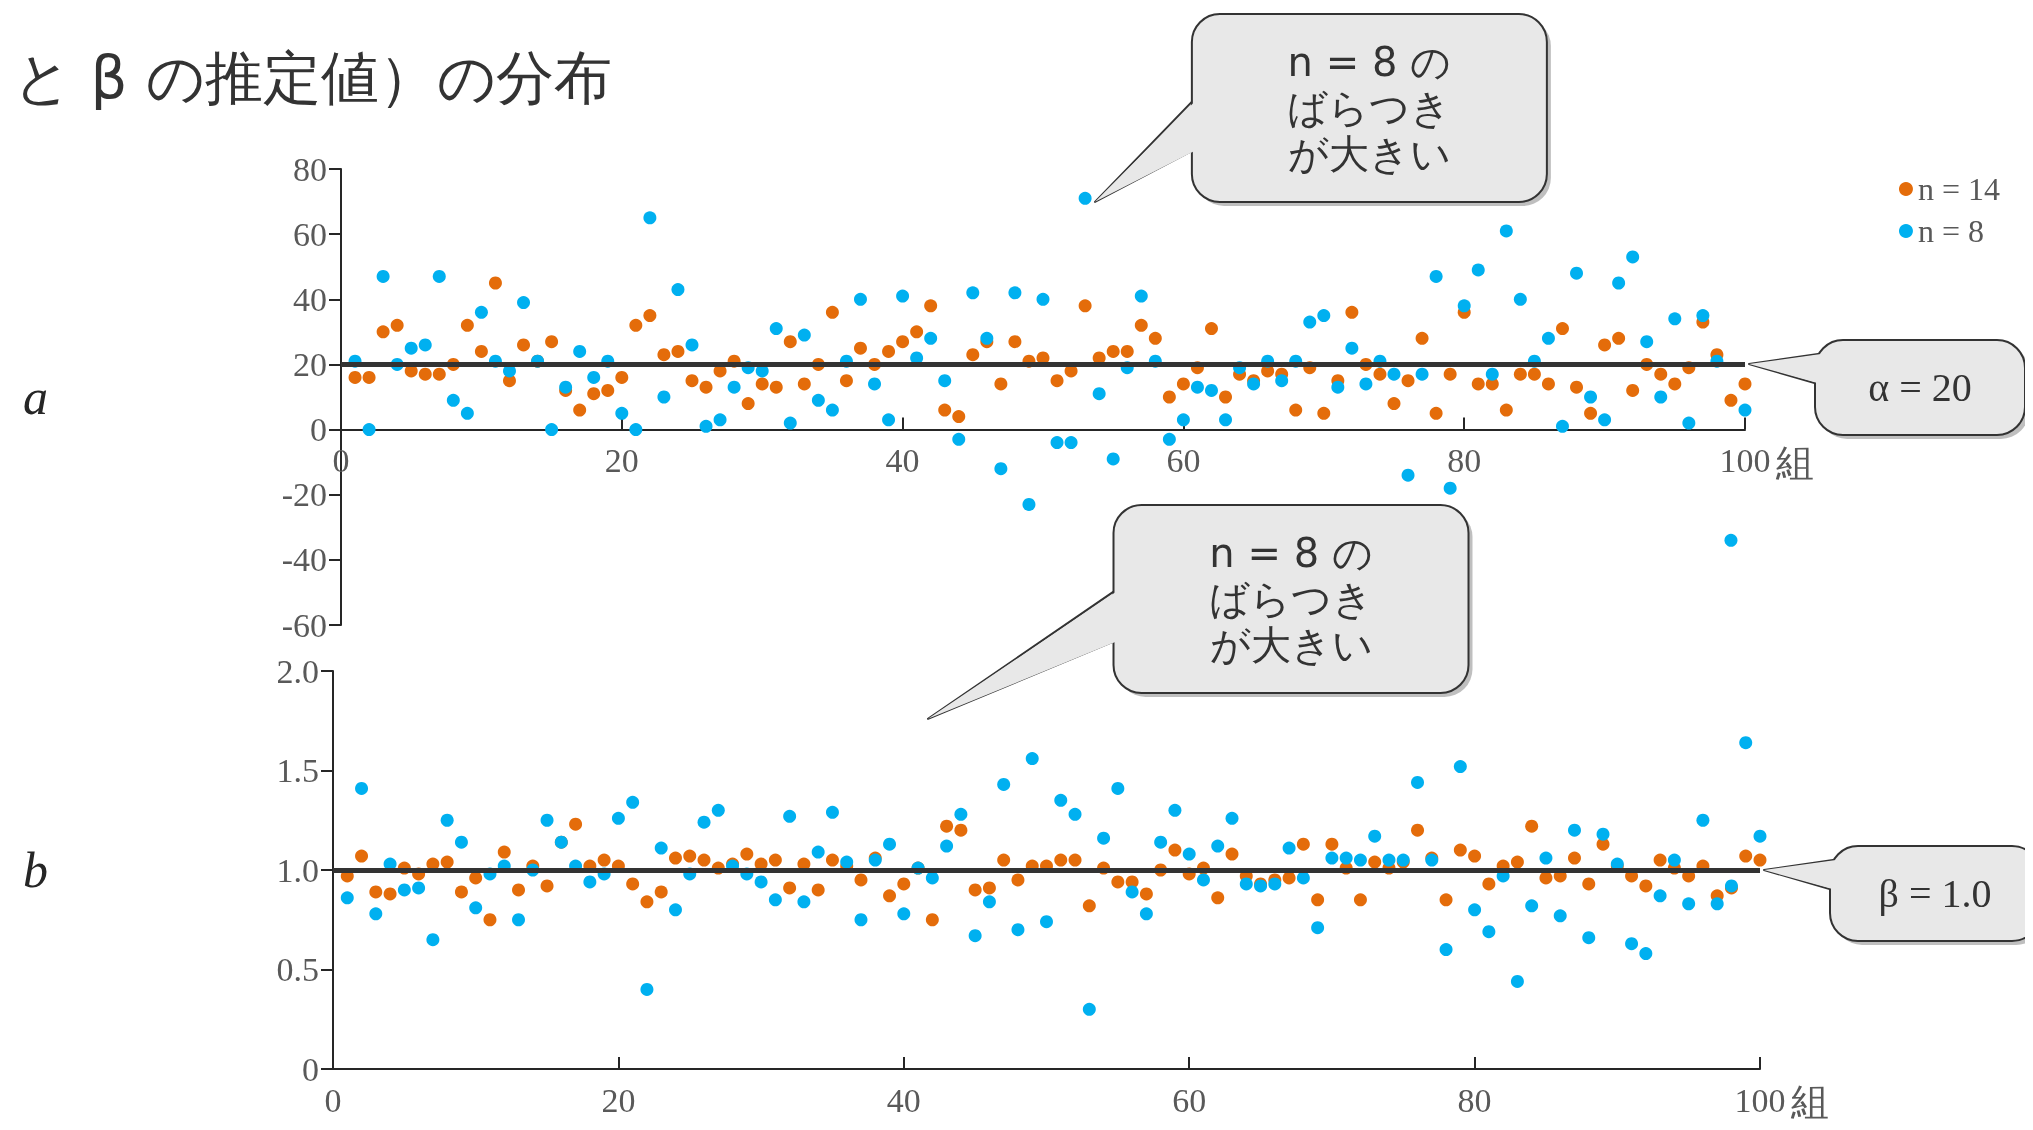  I want to click on y-tick-label: 2.0, so click(297, 671).